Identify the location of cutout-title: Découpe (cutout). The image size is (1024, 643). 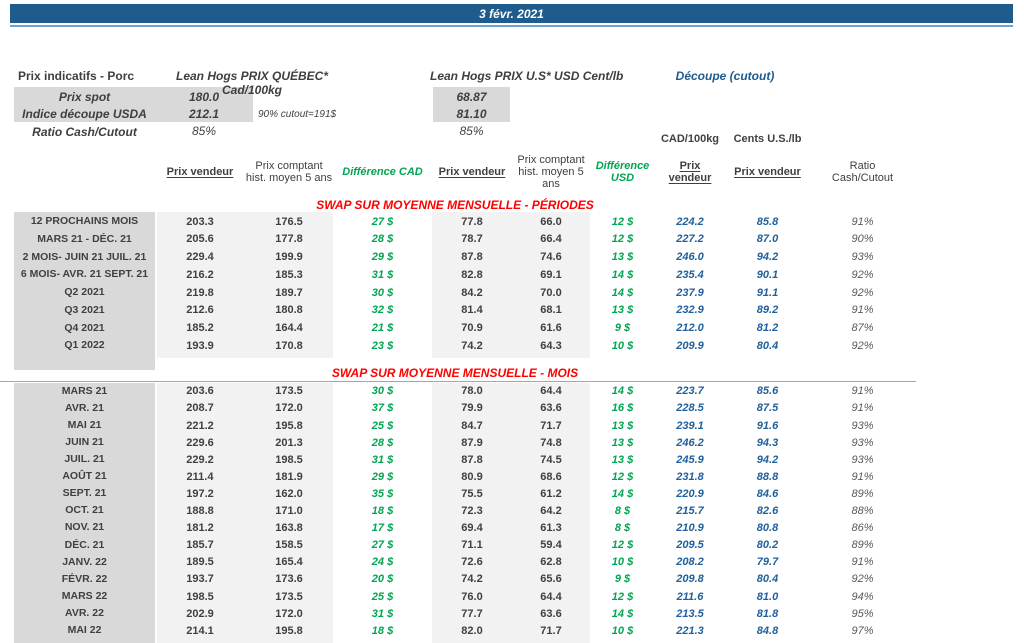
(725, 76).